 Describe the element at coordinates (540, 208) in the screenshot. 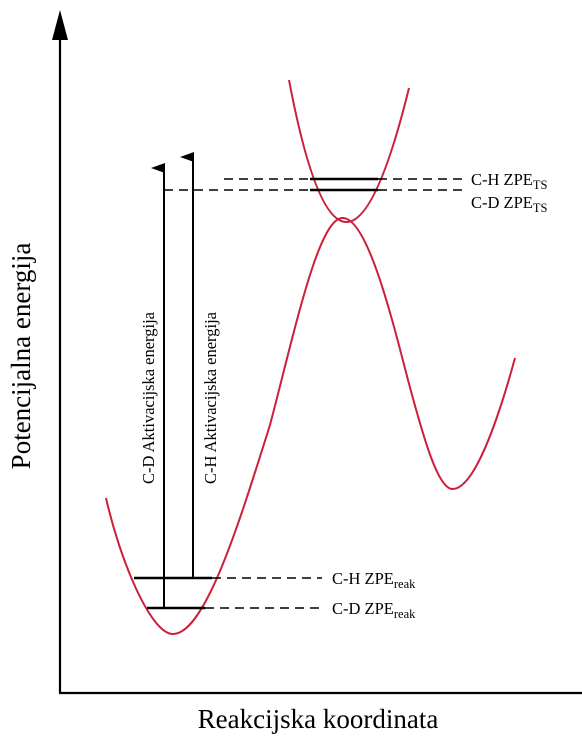

I see `cd-ts-subscript: TS` at that location.